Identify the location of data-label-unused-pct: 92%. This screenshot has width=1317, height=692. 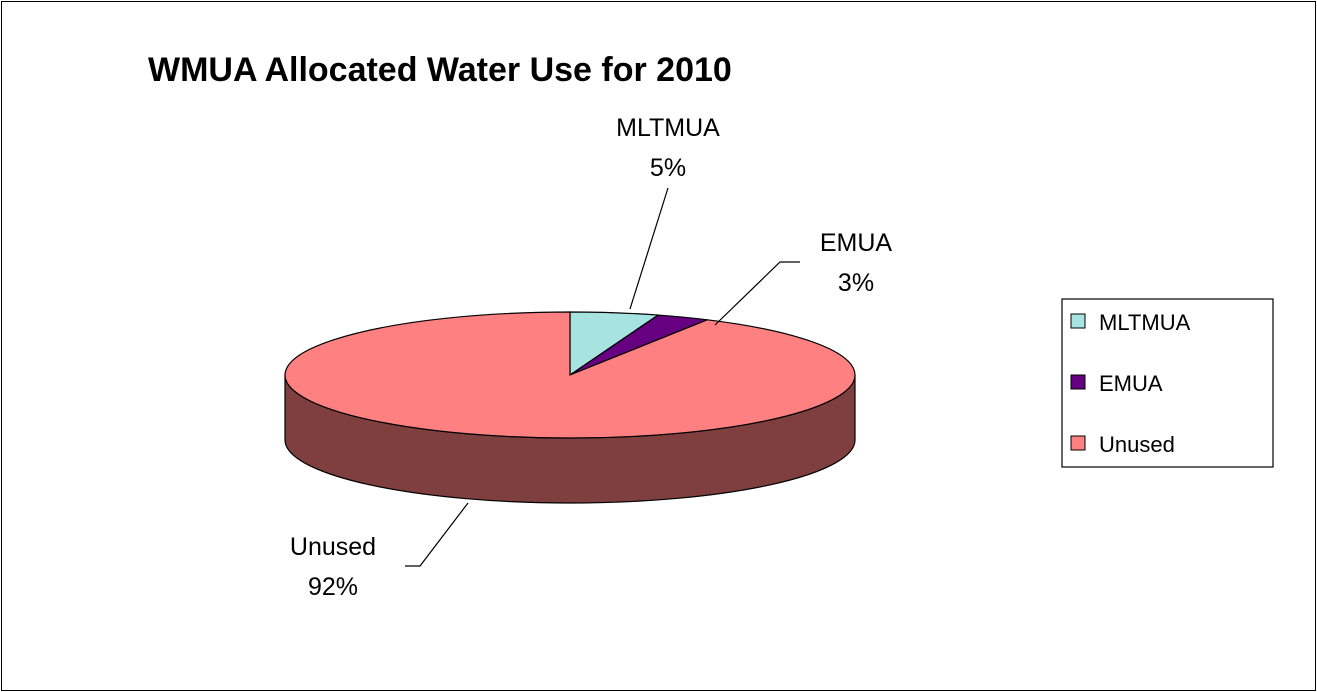
(333, 587).